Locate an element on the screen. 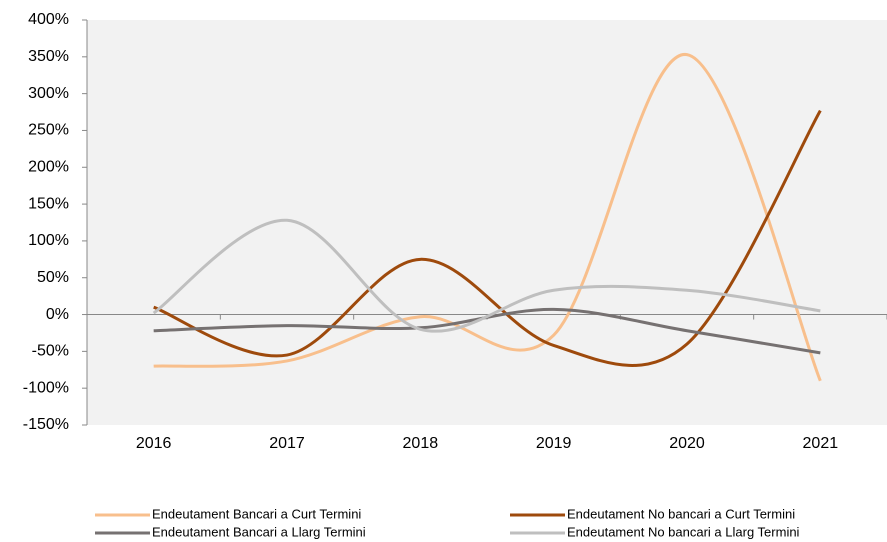  legend-label: Endeutament Bancari a Llarg Termini is located at coordinates (259, 531).